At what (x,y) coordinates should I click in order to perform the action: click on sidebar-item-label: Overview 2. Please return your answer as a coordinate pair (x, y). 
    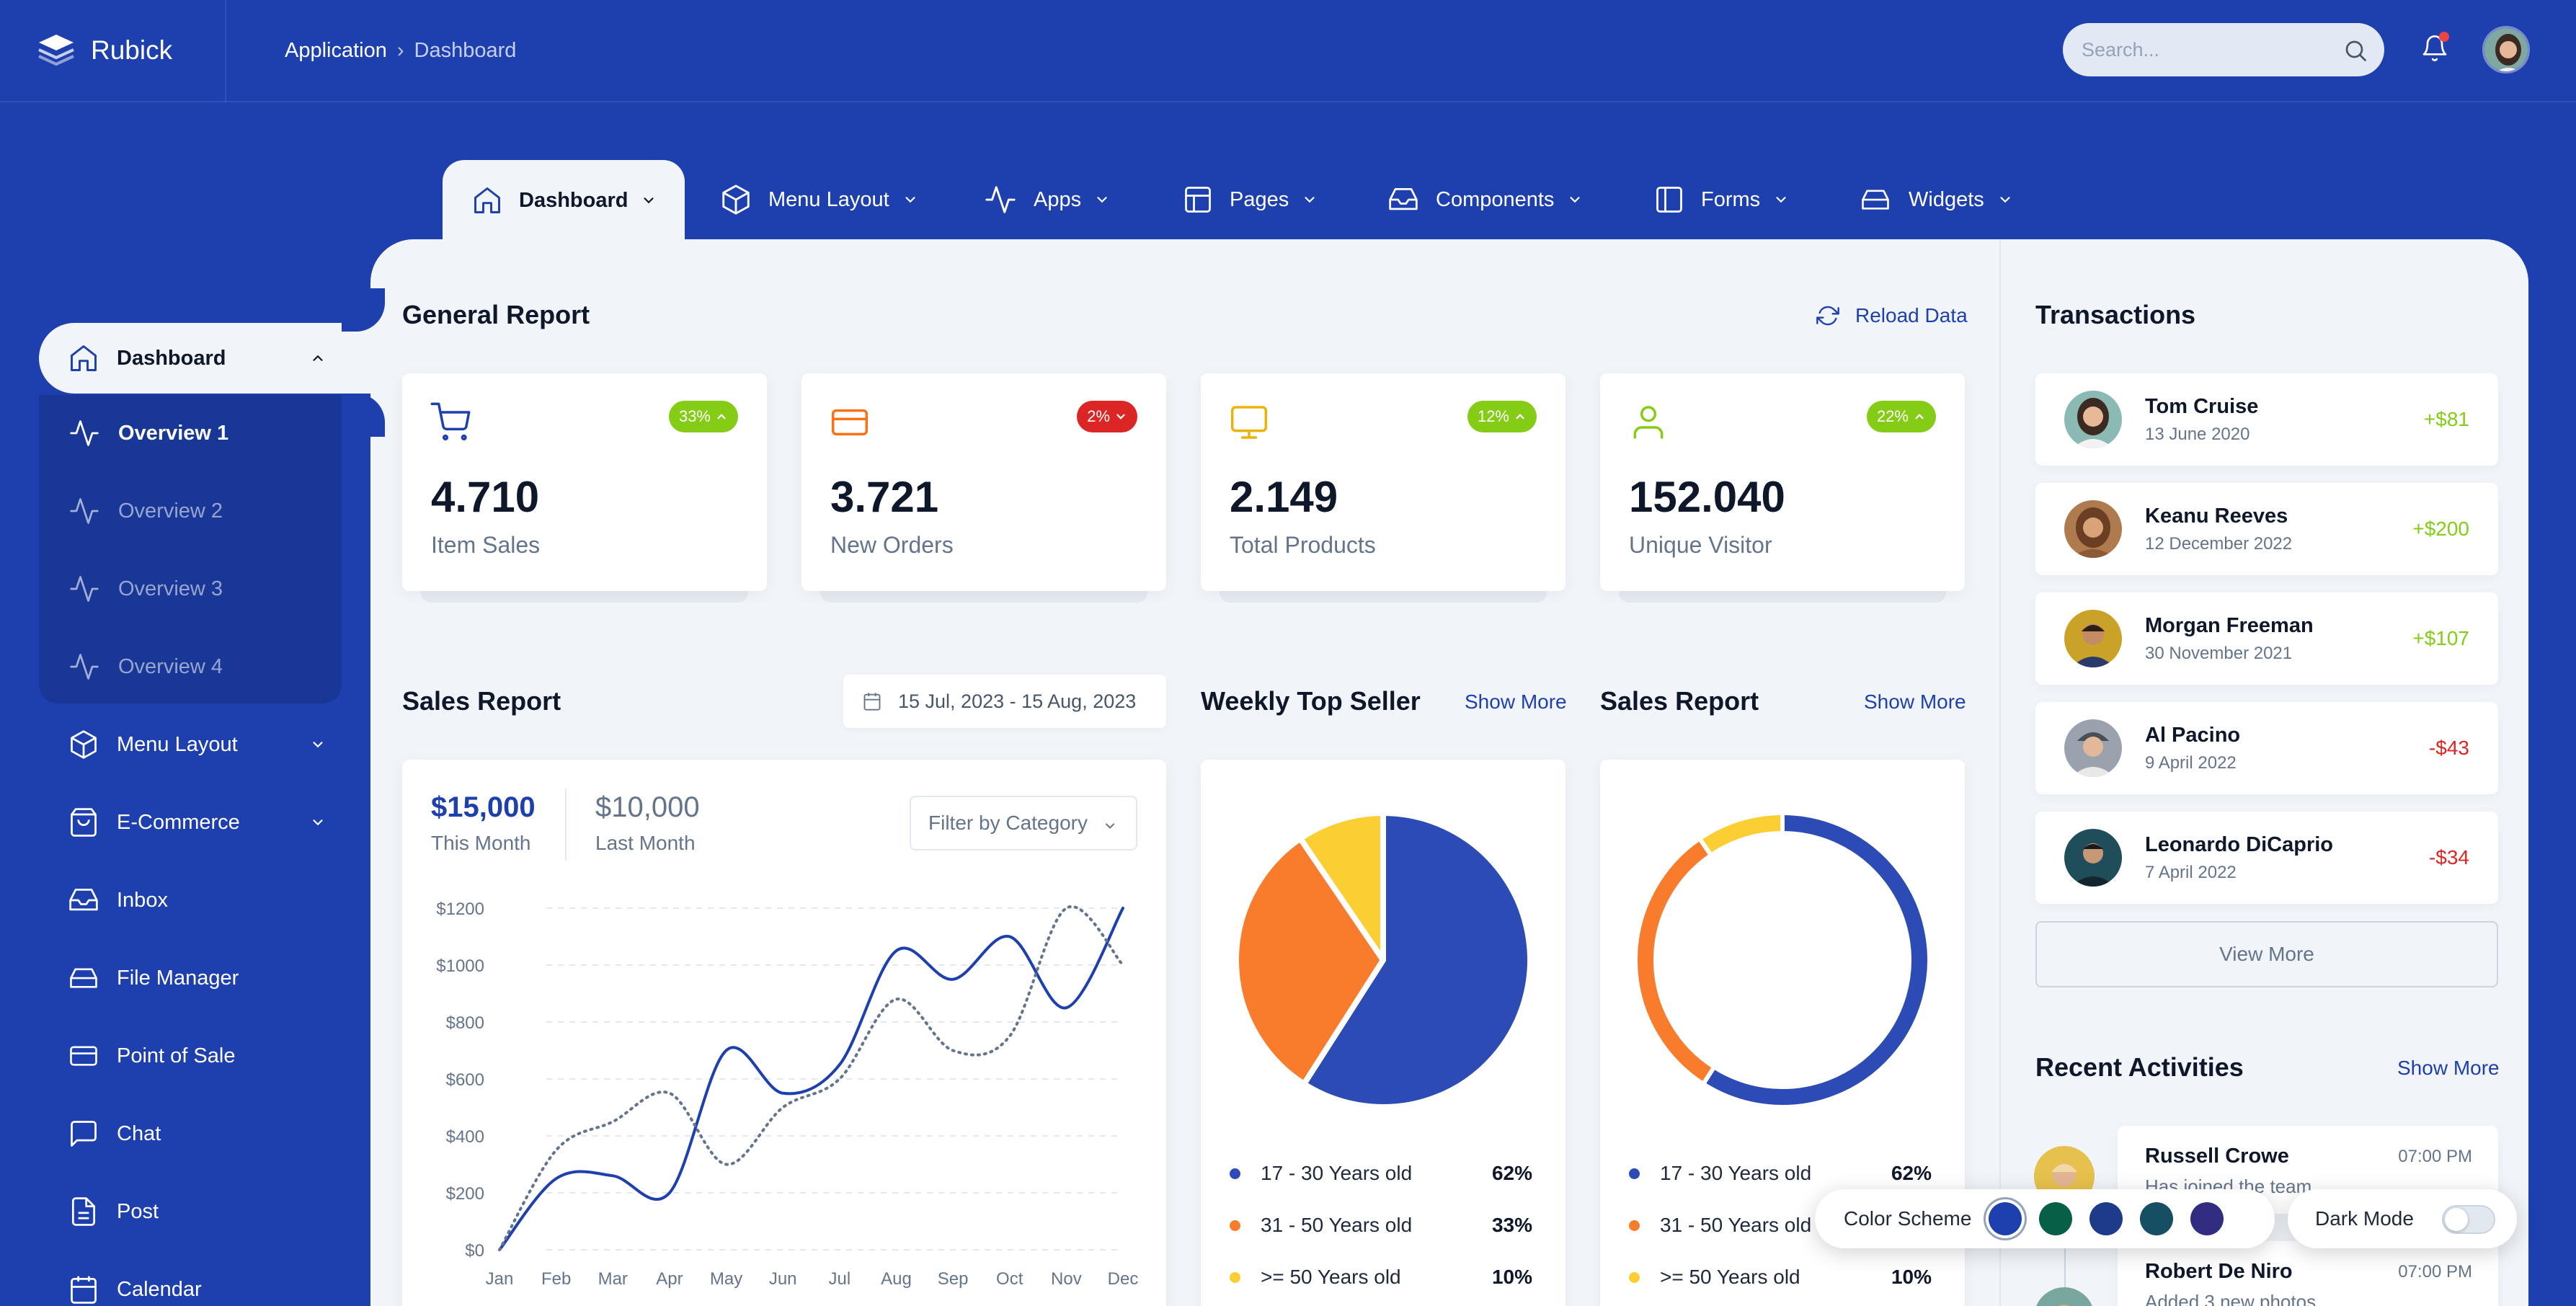
    Looking at the image, I should click on (170, 511).